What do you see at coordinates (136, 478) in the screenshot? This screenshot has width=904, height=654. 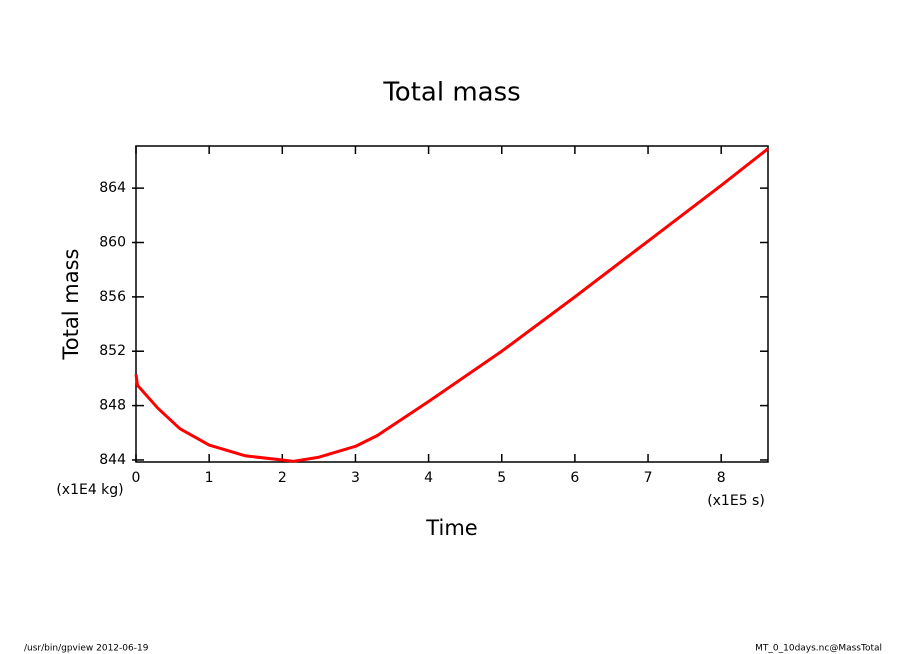 I see `x-tick-label: 0` at bounding box center [136, 478].